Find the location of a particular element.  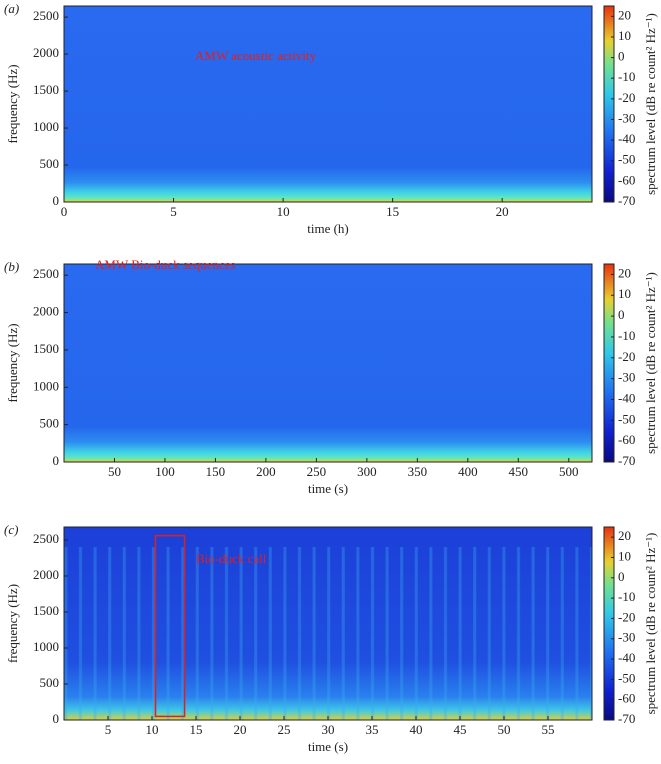

x-tick-label: 400 is located at coordinates (468, 471).